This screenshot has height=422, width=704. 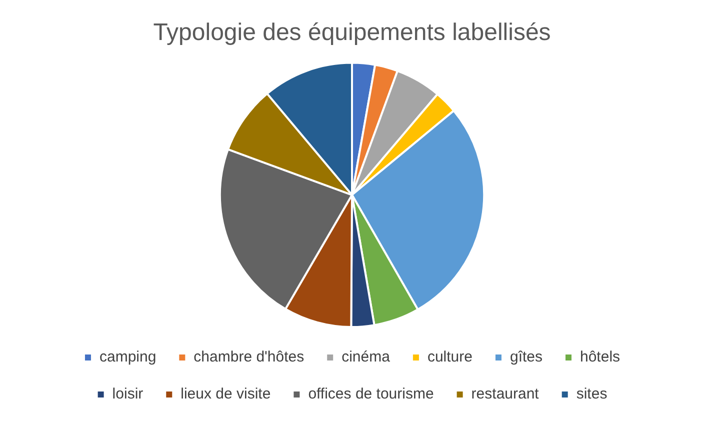 I want to click on legend-label: restaurant, so click(x=505, y=394).